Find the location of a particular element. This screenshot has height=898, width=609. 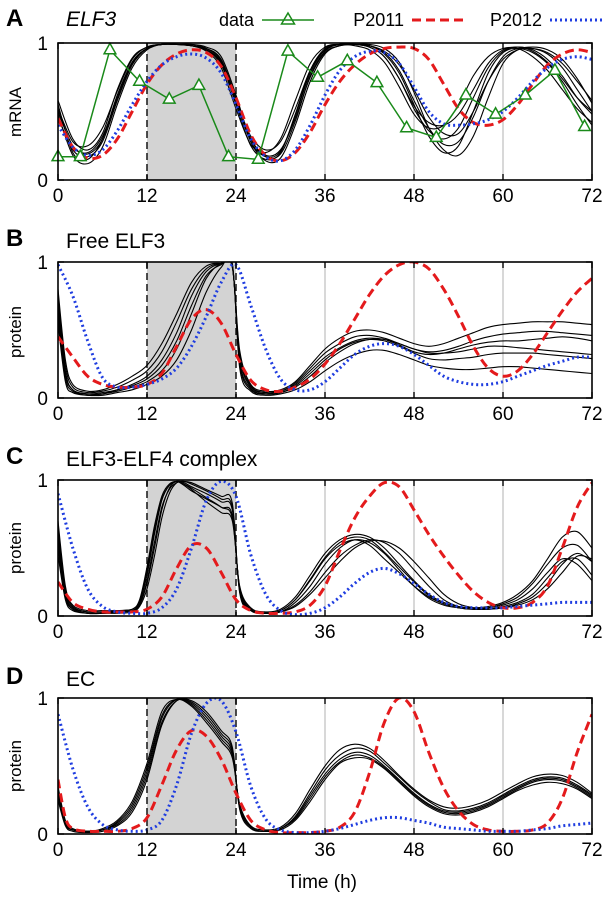

legend-data-marker is located at coordinates (288, 18).